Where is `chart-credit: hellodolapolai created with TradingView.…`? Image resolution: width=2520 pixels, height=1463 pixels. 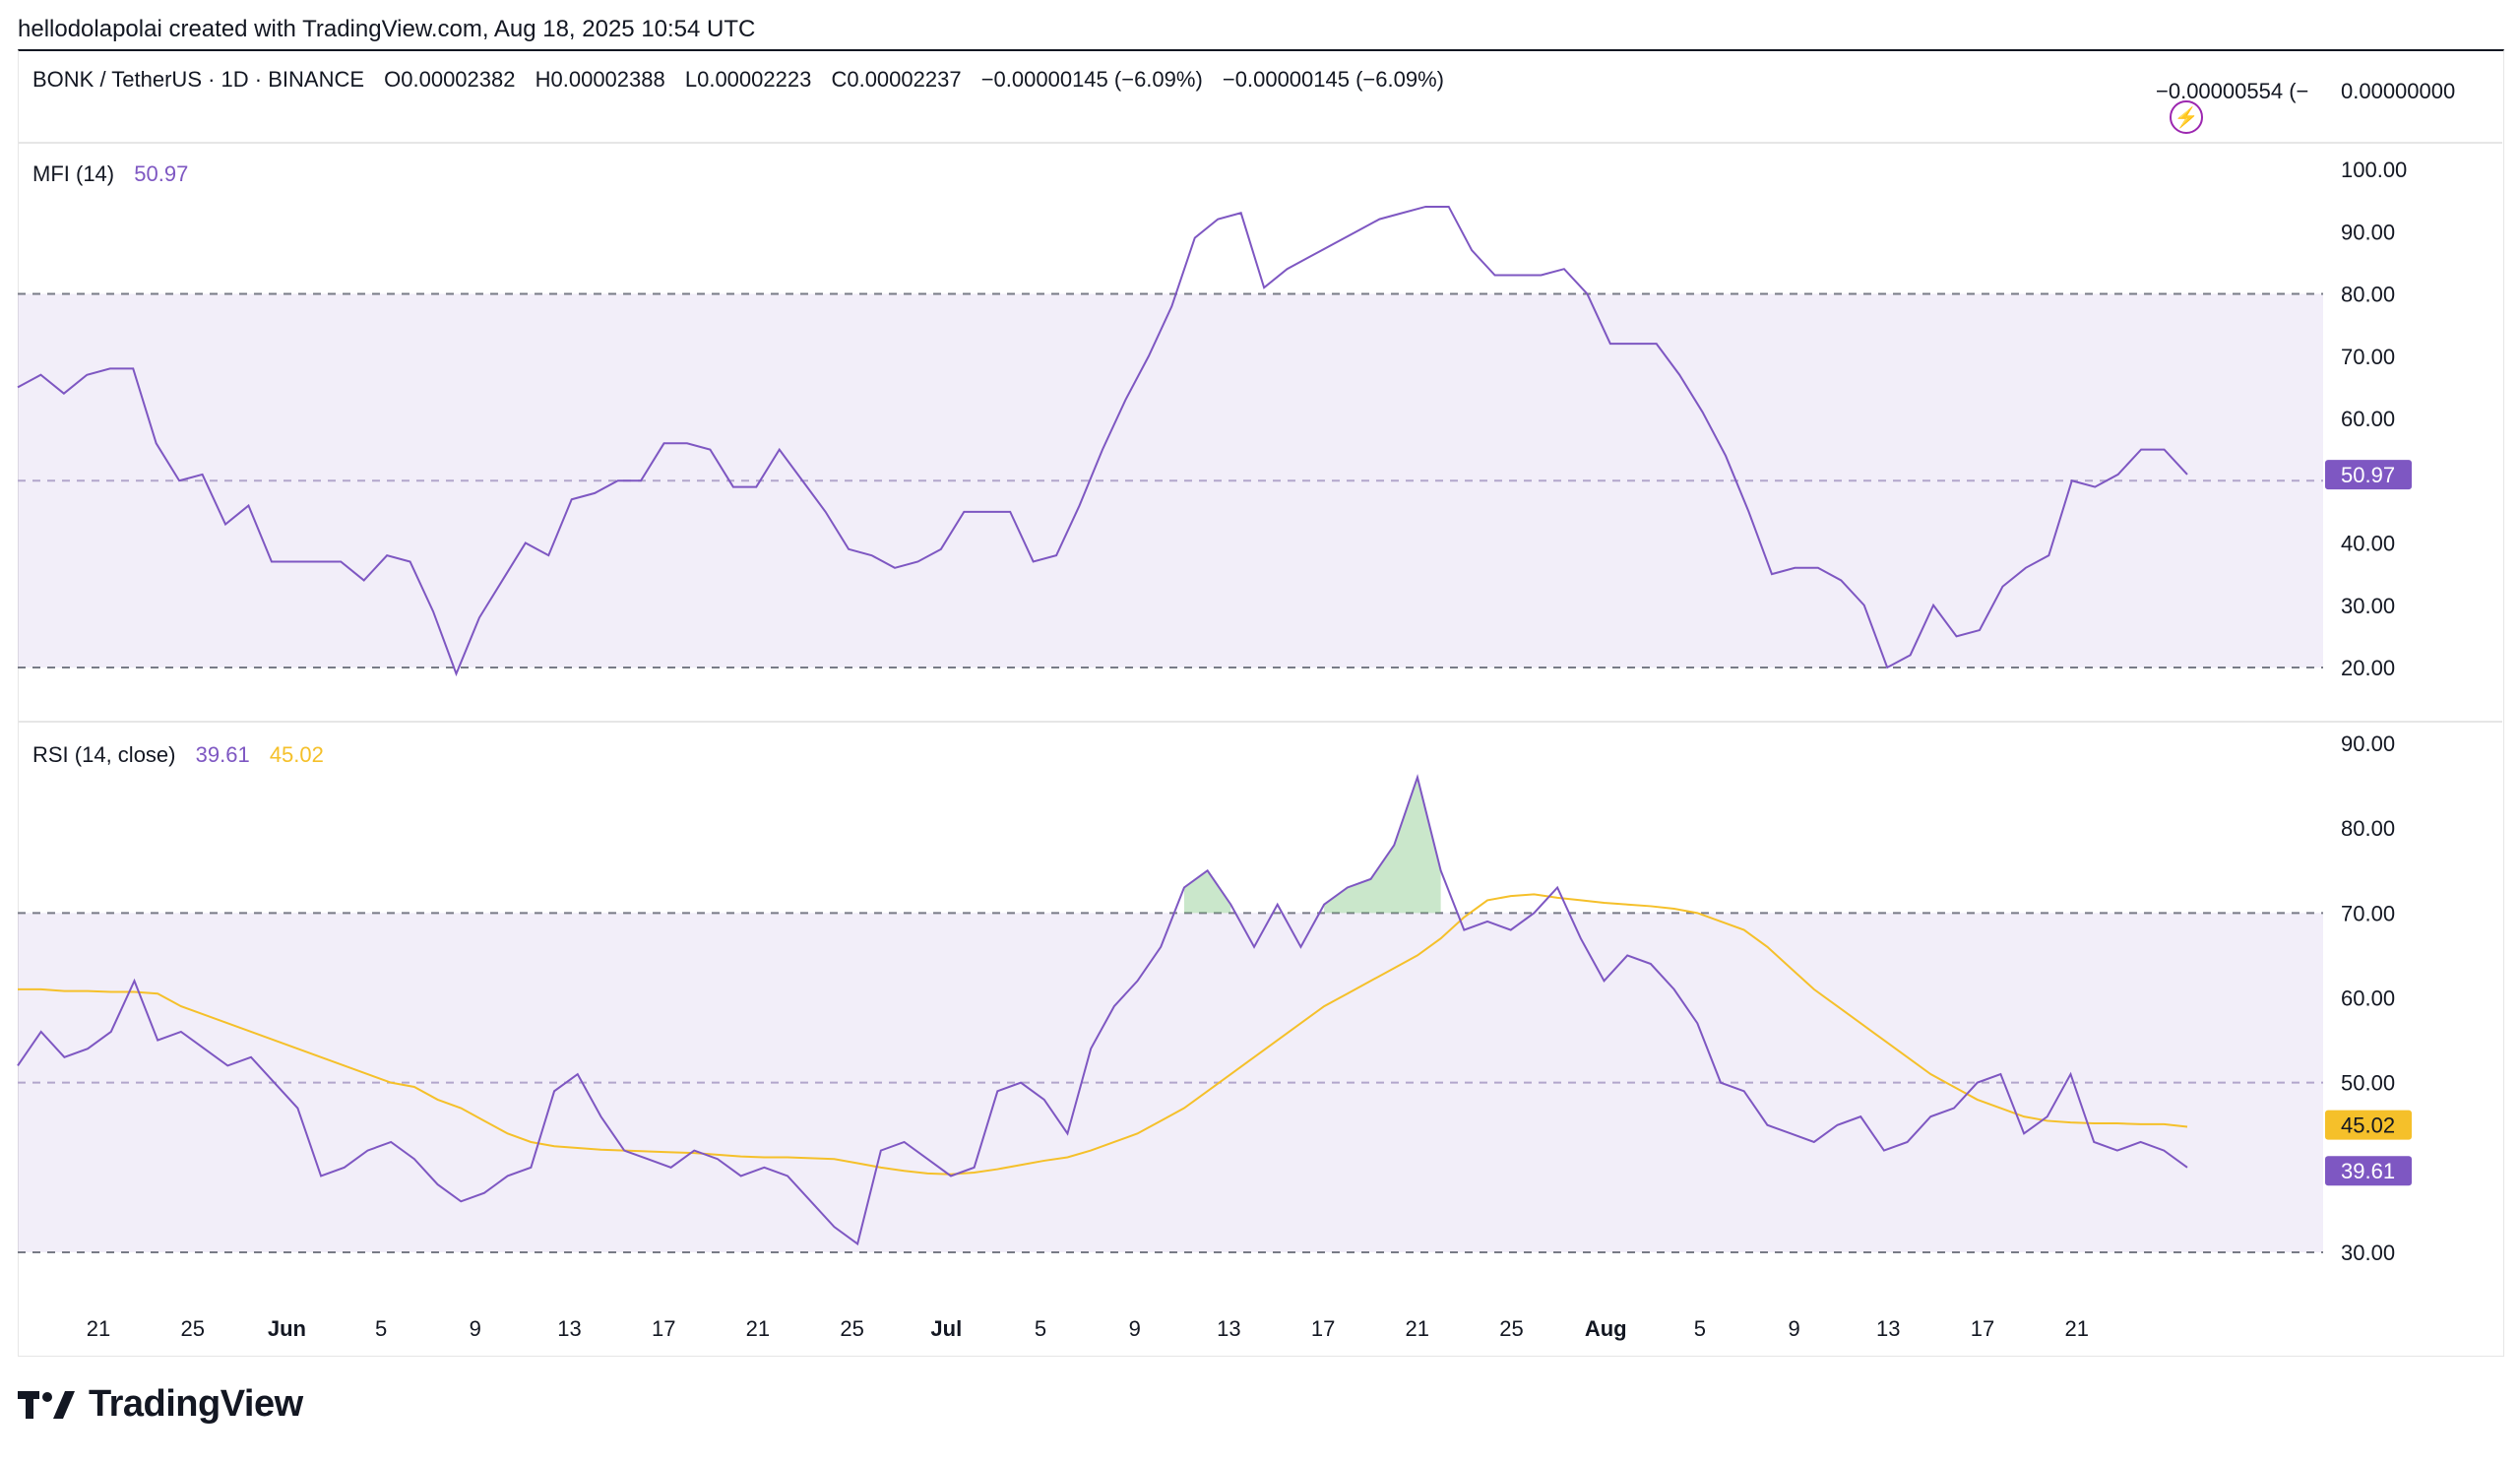 chart-credit: hellodolapolai created with TradingView.… is located at coordinates (387, 29).